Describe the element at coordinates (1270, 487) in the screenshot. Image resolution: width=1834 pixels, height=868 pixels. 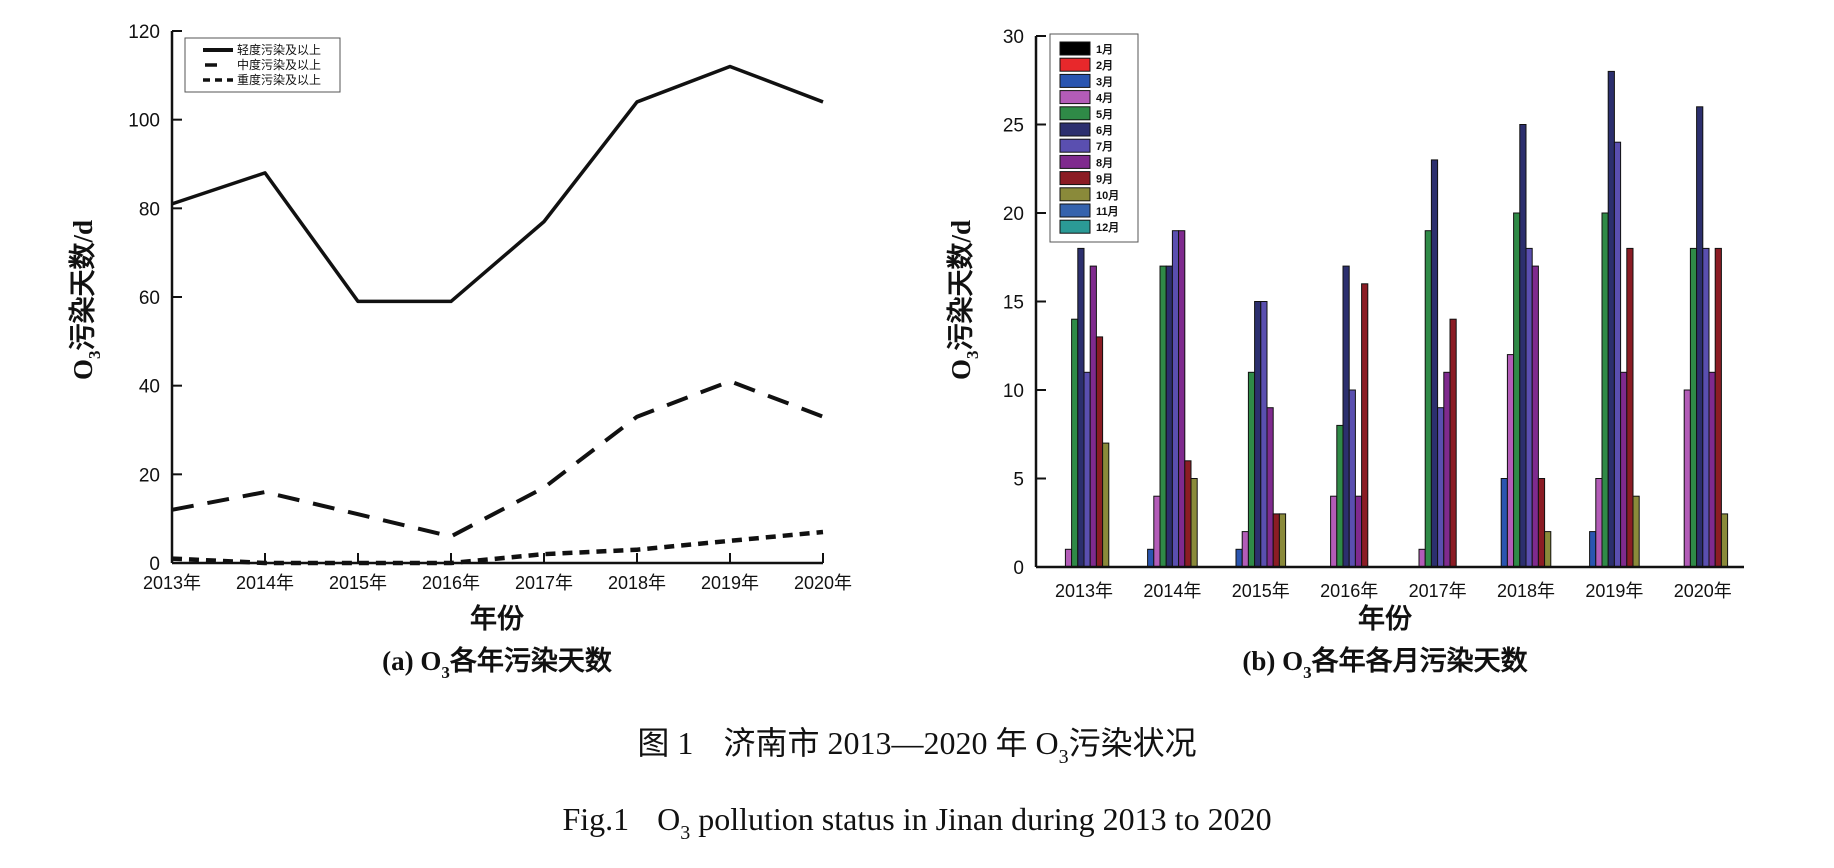
I see `bar-2015年-8月` at that location.